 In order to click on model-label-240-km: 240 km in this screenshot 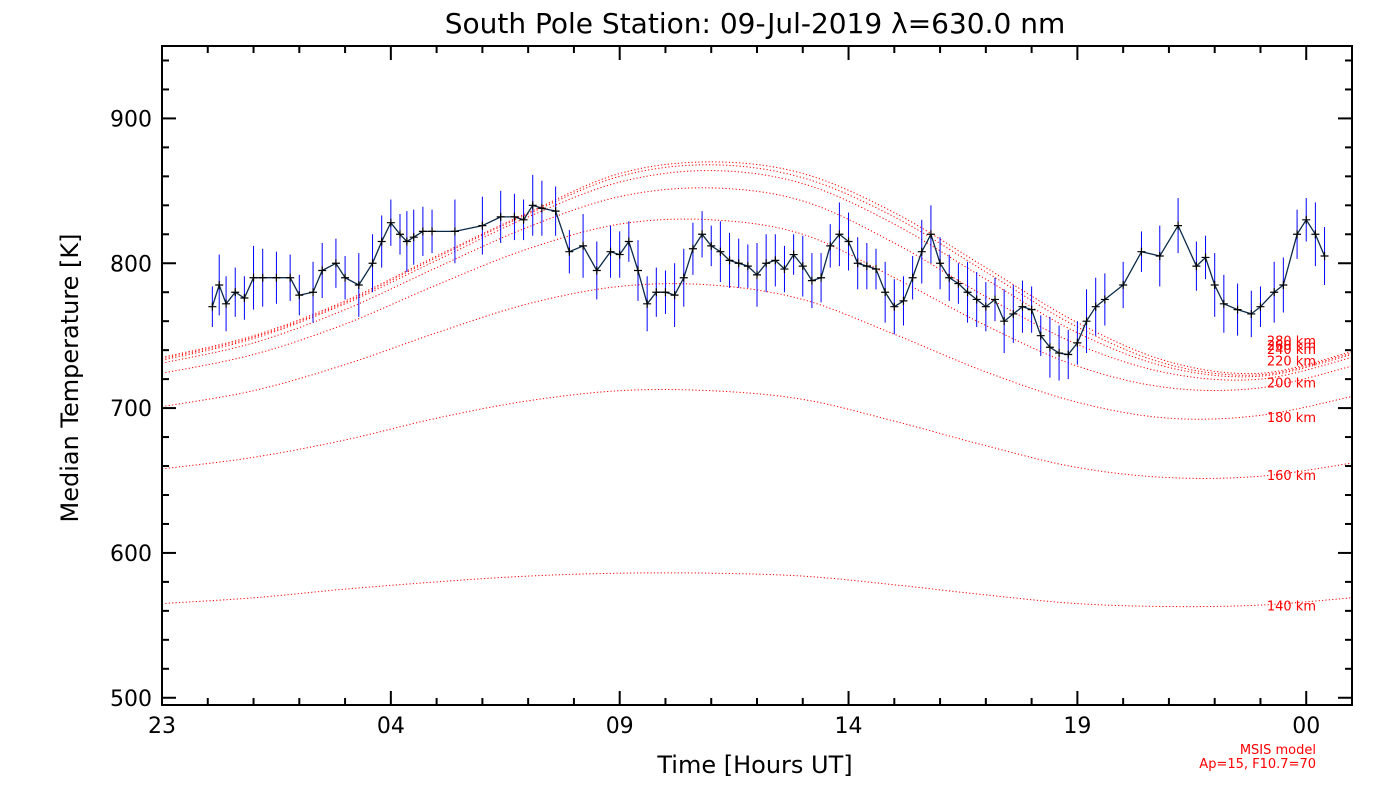, I will do `click(1291, 350)`.